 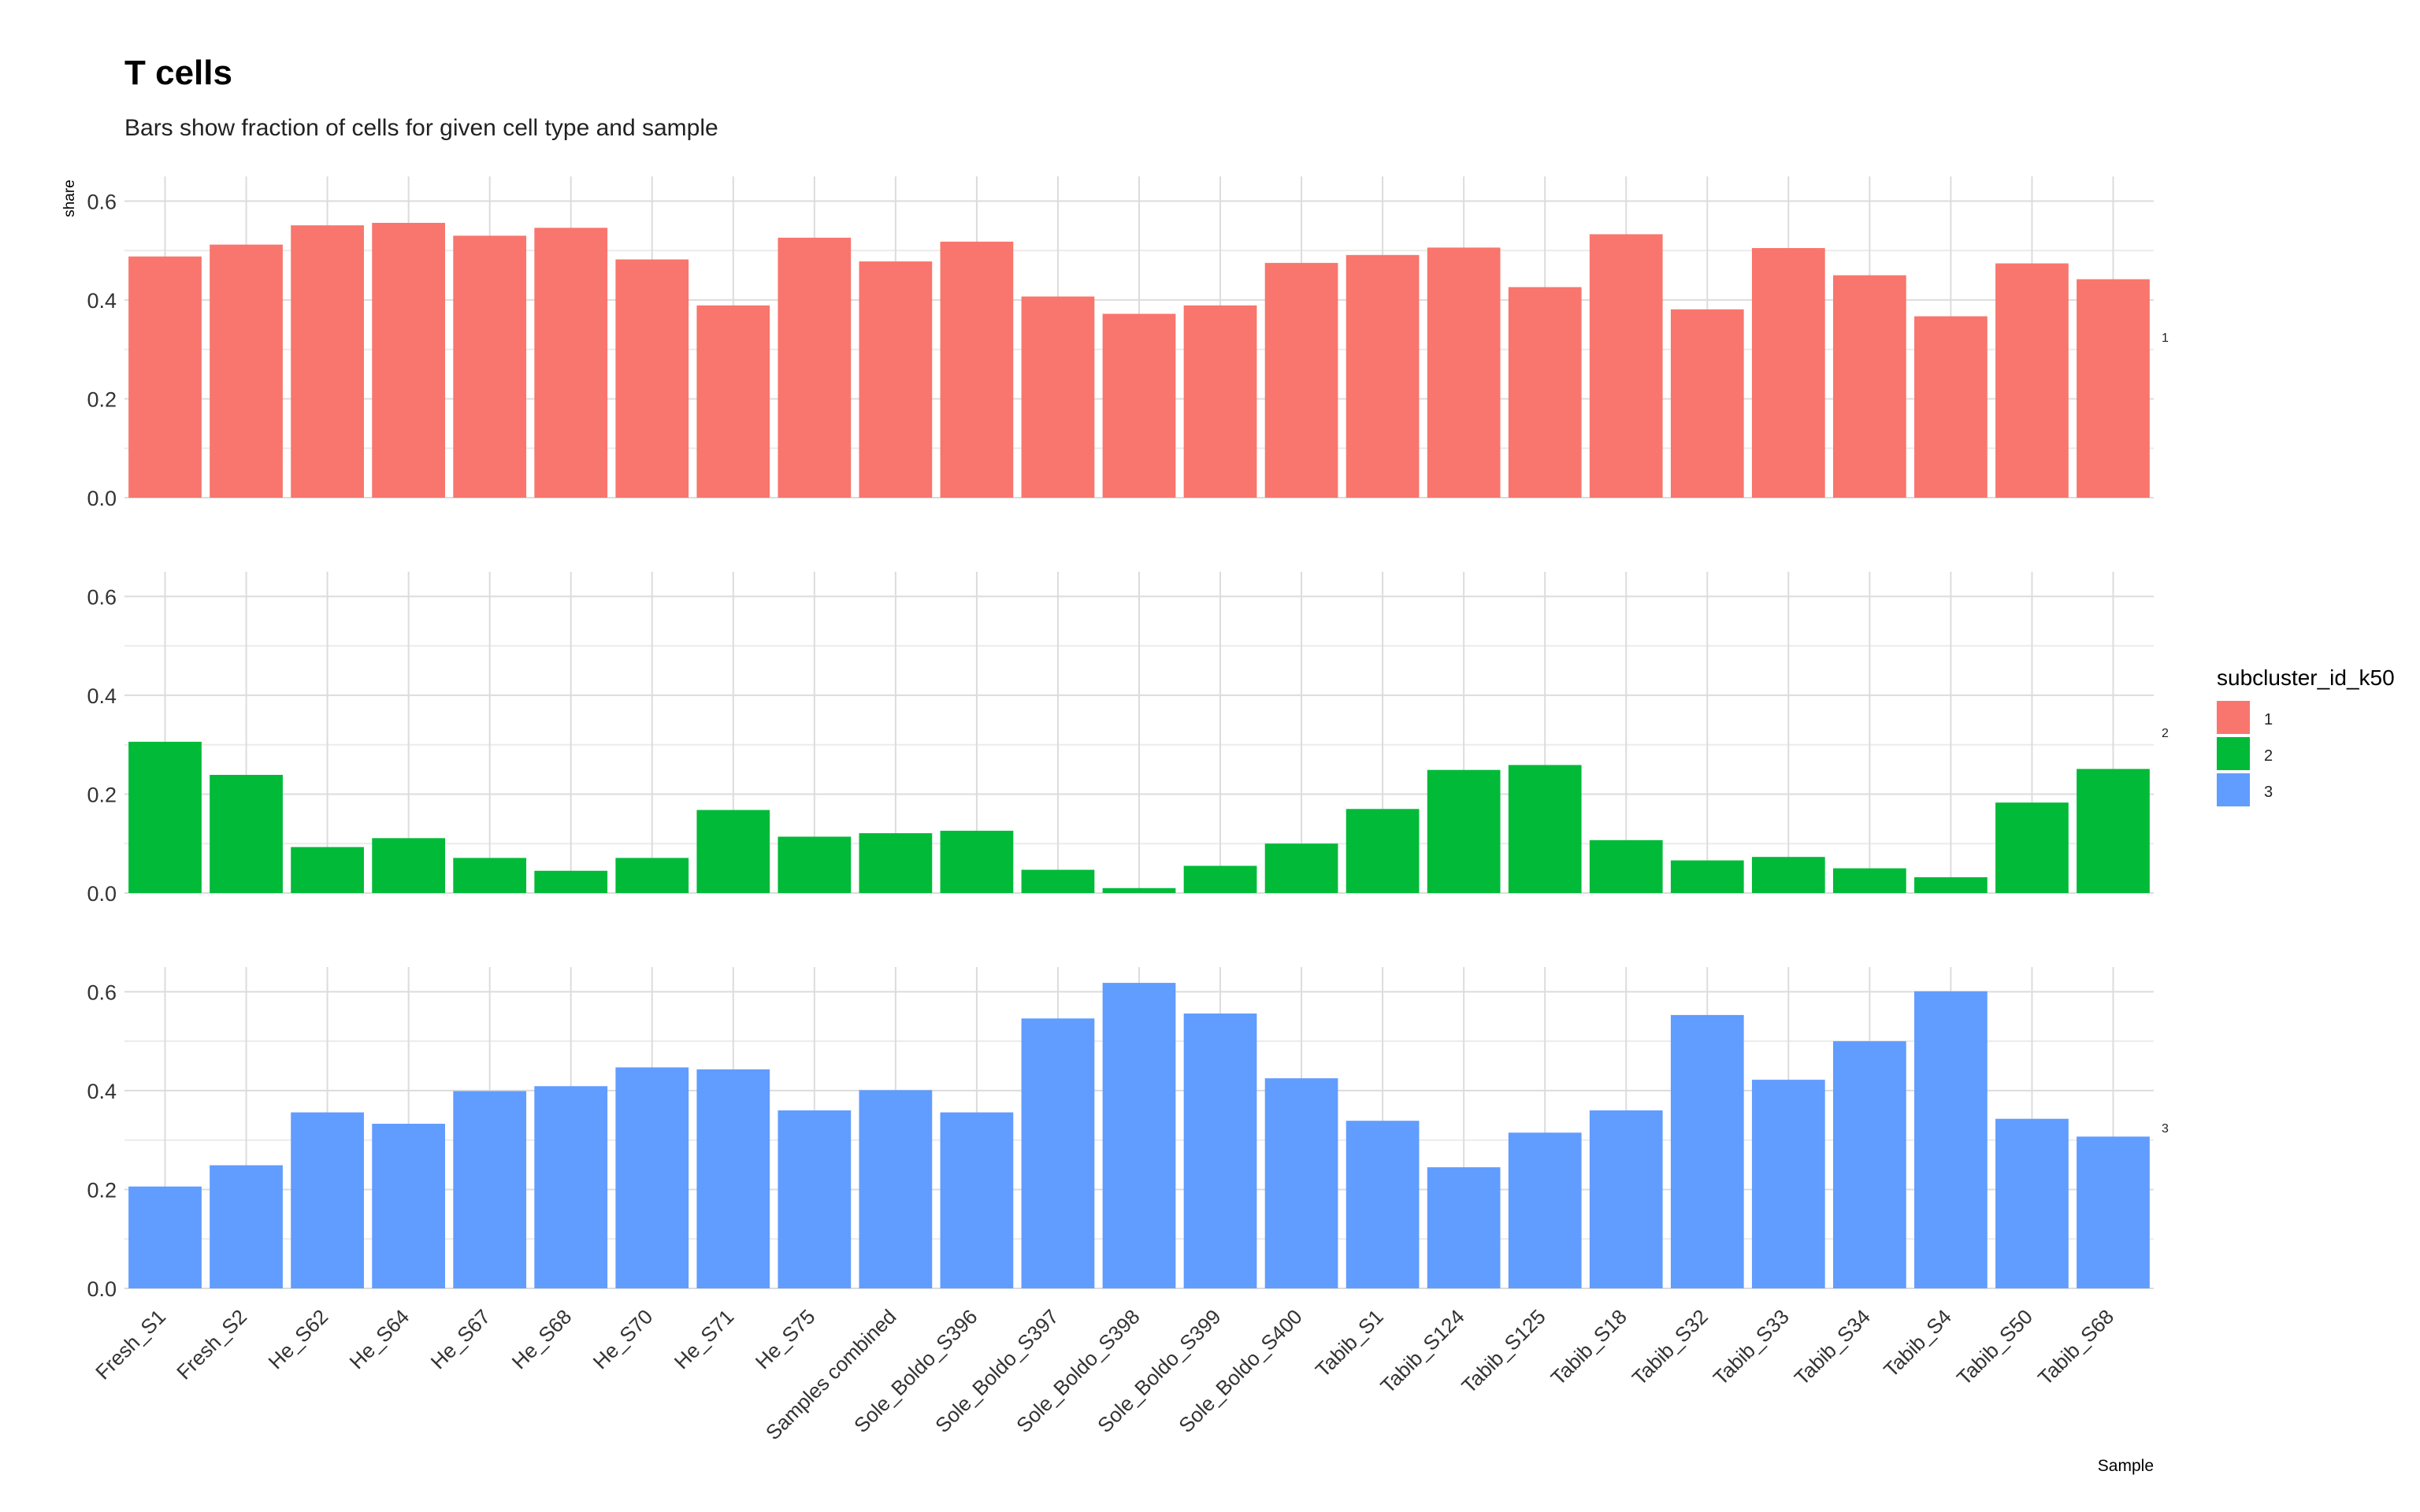 I want to click on chart-title: T cells, so click(x=178, y=73).